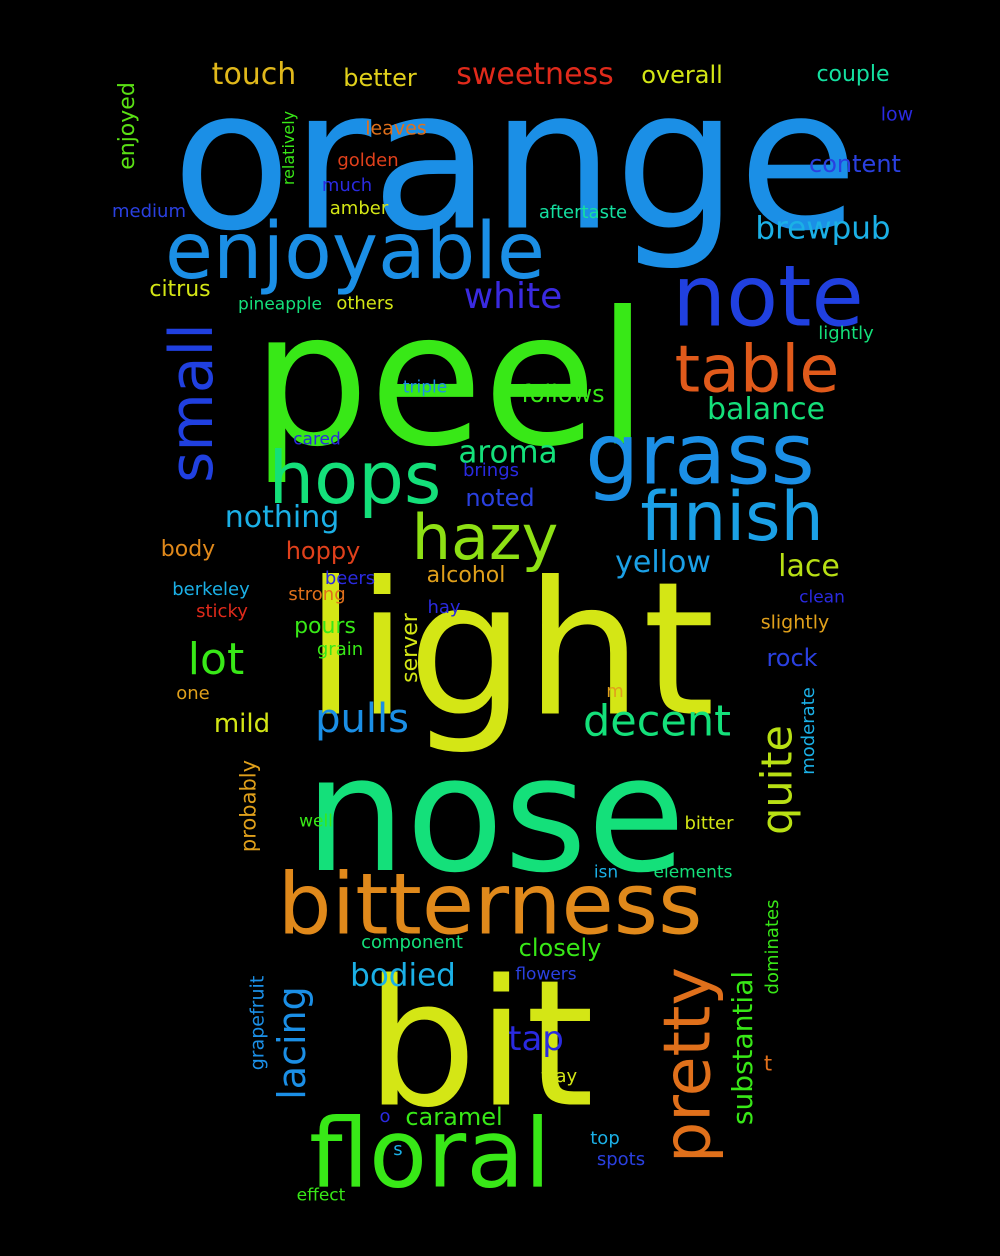 The image size is (1000, 1256). Describe the element at coordinates (368, 160) in the screenshot. I see `cloud-word: golden` at that location.